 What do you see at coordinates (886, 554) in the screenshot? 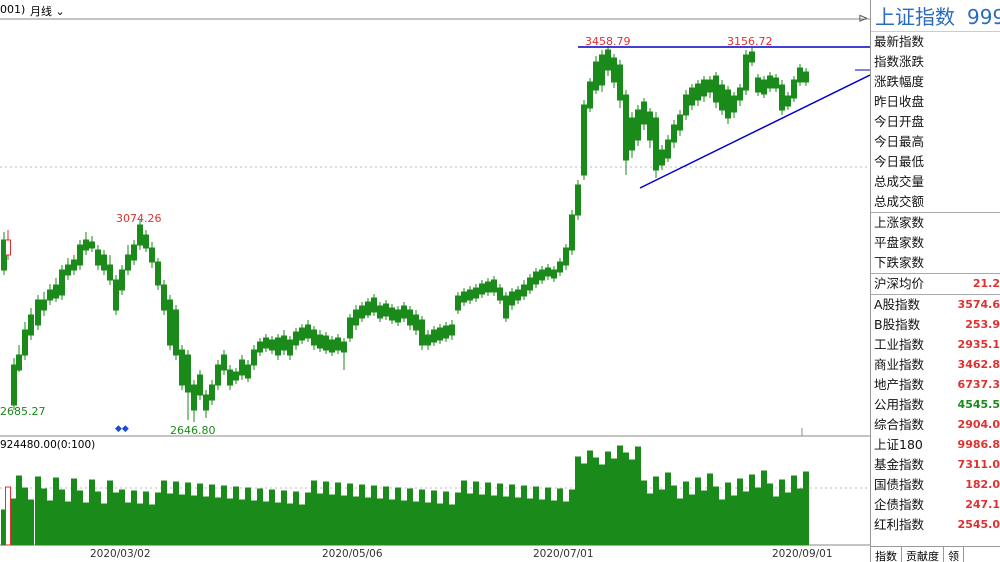
I see `panel-tab: 指数` at bounding box center [886, 554].